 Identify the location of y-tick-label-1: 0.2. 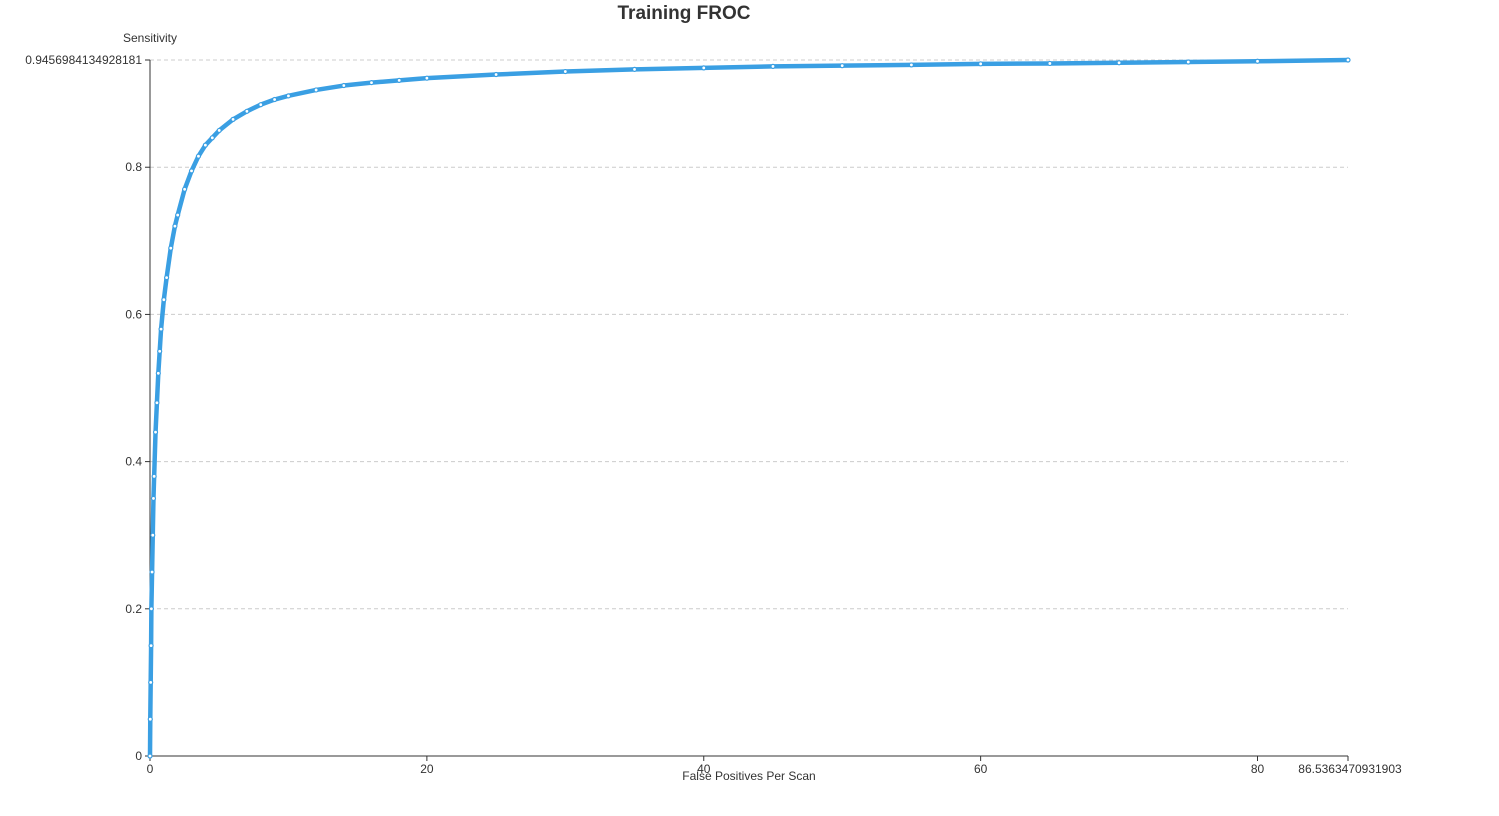
(133, 609).